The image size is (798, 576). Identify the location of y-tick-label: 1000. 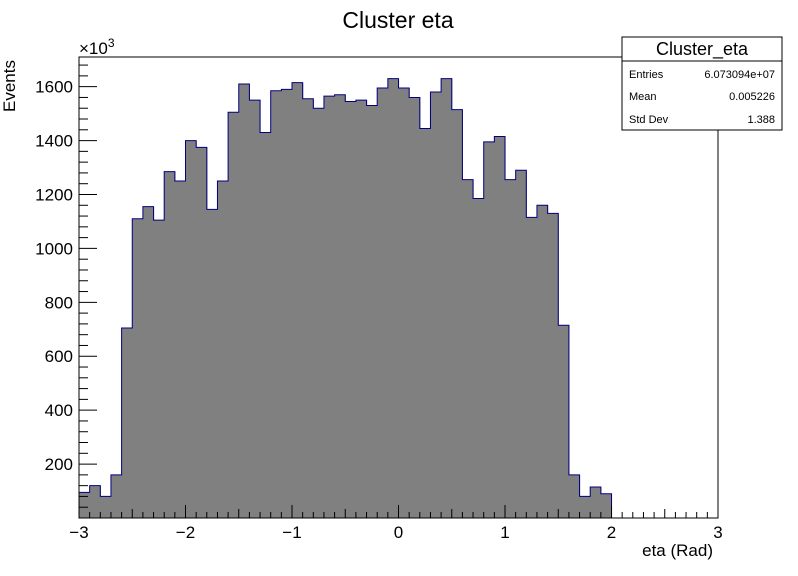
(54, 248).